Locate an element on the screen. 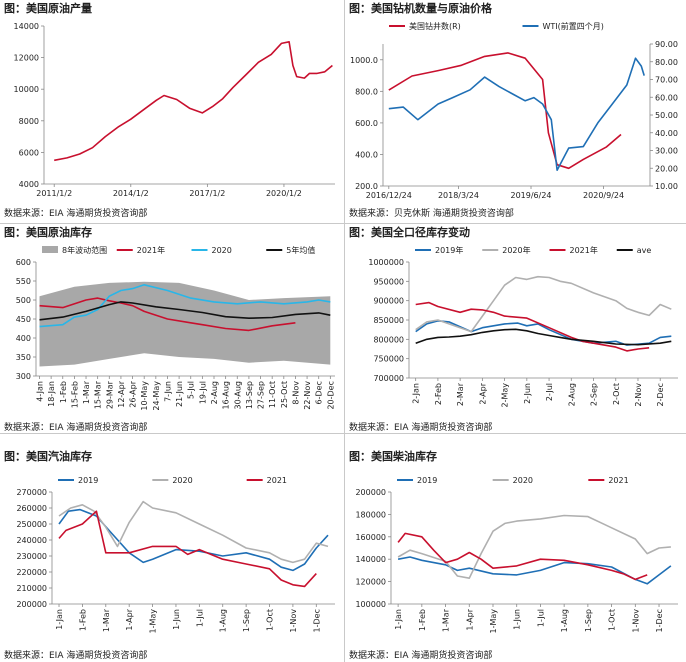 Image resolution: width=686 pixels, height=662 pixels. x-tick-label: 2019/6/24 is located at coordinates (530, 195).